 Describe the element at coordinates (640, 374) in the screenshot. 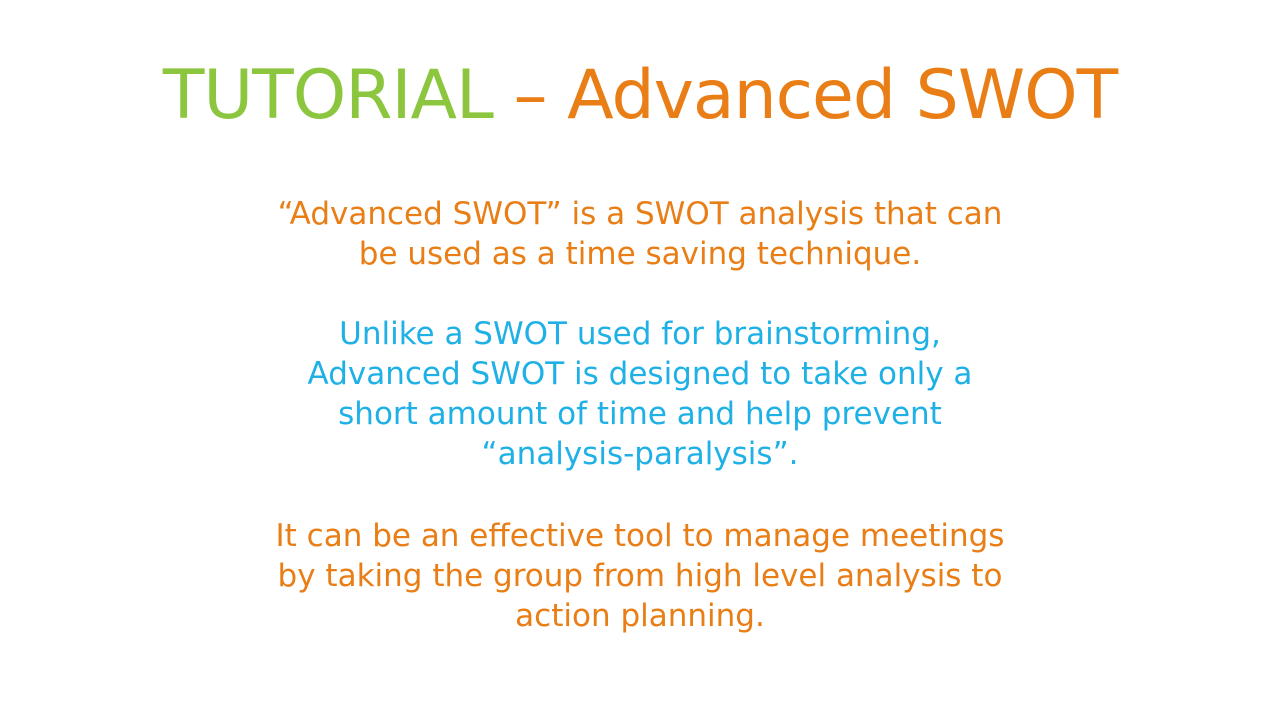

I see `text-line: Advanced SWOT is designed to take only a` at that location.